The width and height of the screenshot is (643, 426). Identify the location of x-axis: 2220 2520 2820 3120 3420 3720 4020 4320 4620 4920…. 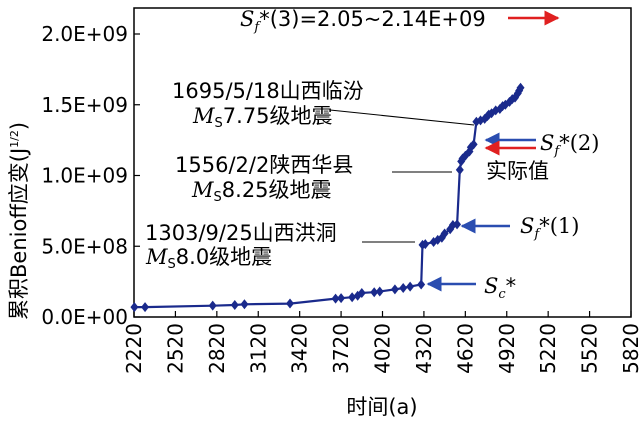
(382, 342).